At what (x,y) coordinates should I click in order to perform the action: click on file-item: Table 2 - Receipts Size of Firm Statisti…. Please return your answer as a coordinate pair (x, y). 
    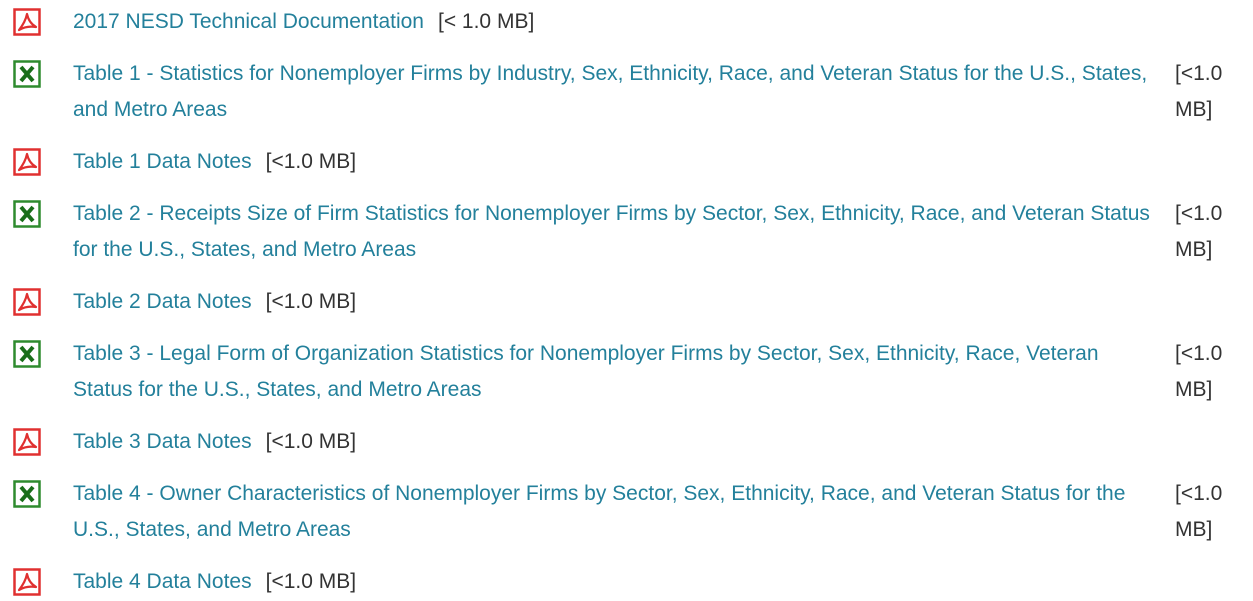
    Looking at the image, I should click on (626, 232).